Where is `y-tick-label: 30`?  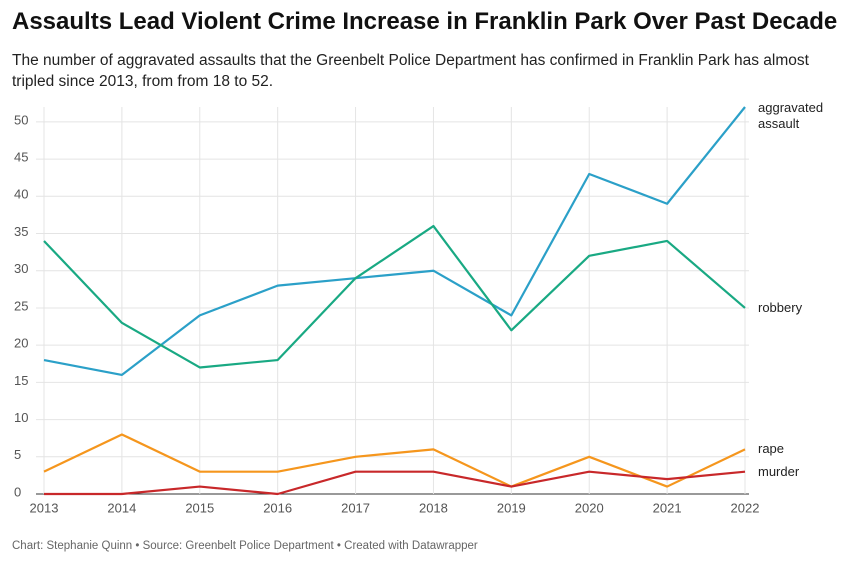 y-tick-label: 30 is located at coordinates (21, 268).